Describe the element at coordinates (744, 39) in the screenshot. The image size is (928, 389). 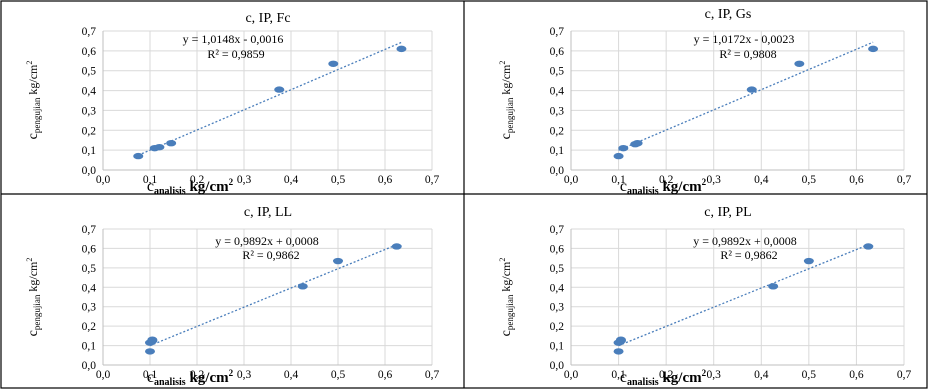
I see `trendline-equation: y = 1,0172x - 0,0023` at that location.